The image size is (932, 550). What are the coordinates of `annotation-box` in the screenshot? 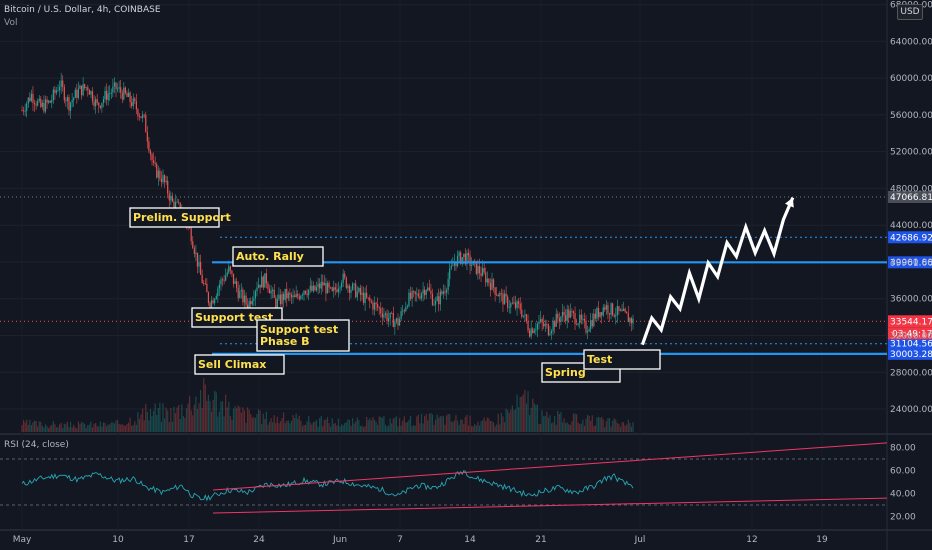 It's located at (239, 364).